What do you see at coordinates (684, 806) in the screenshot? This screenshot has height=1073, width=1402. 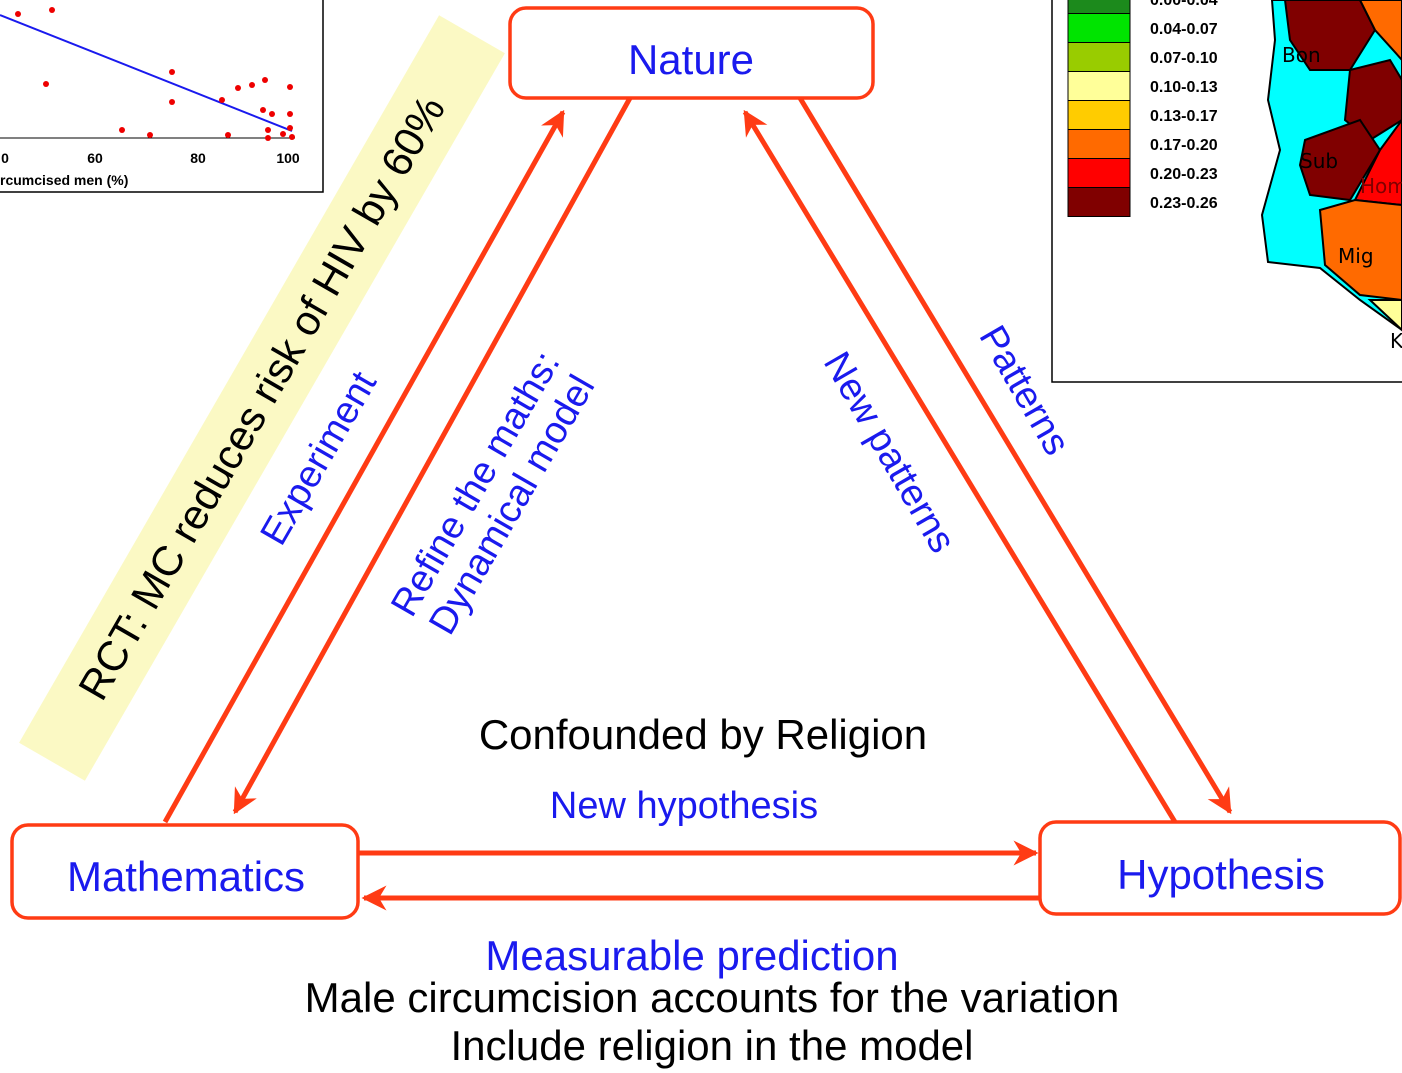 I see `edge-label: New hypothesis` at bounding box center [684, 806].